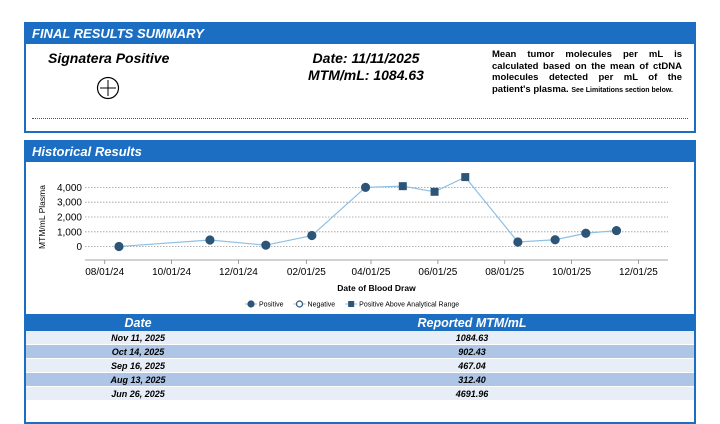  Describe the element at coordinates (367, 212) in the screenshot. I see `data-line` at that location.